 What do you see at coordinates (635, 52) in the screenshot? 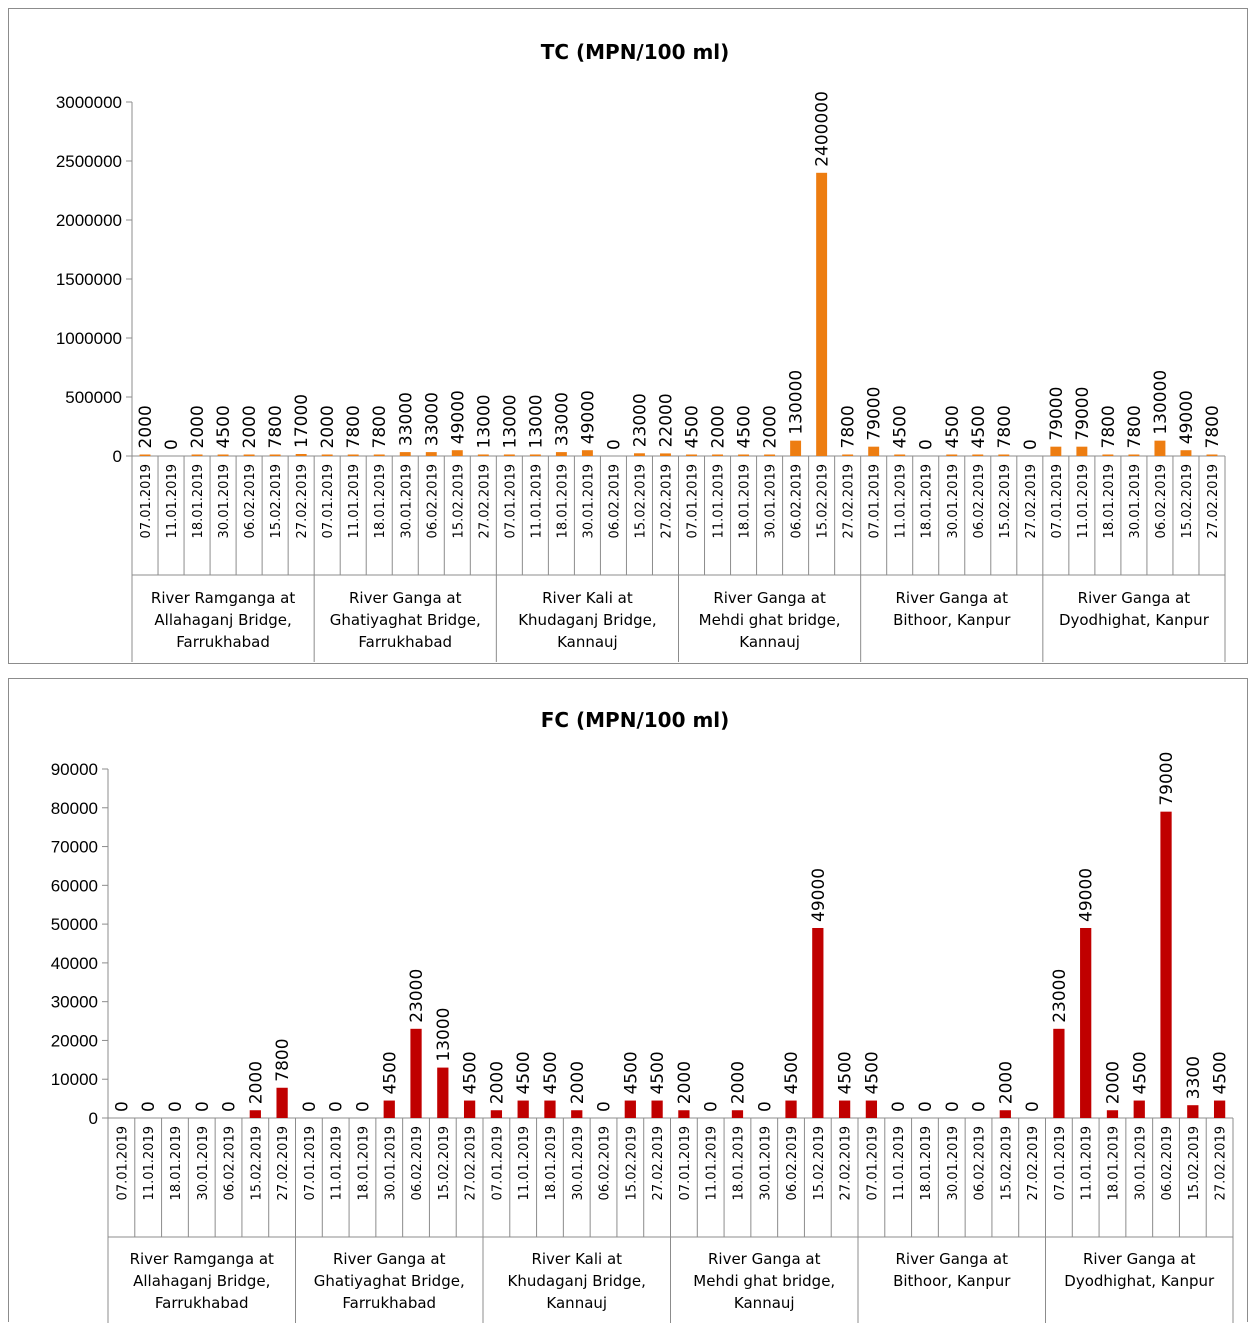
I see `chart-title: TC (MPN/100 ml)` at bounding box center [635, 52].